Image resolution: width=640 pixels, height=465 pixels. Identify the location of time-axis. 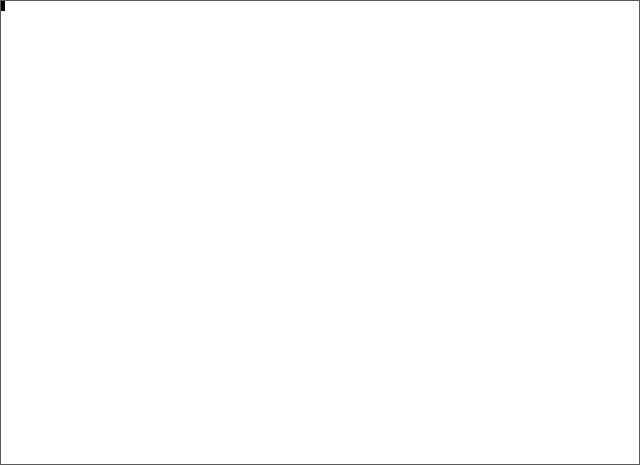
(320, 455).